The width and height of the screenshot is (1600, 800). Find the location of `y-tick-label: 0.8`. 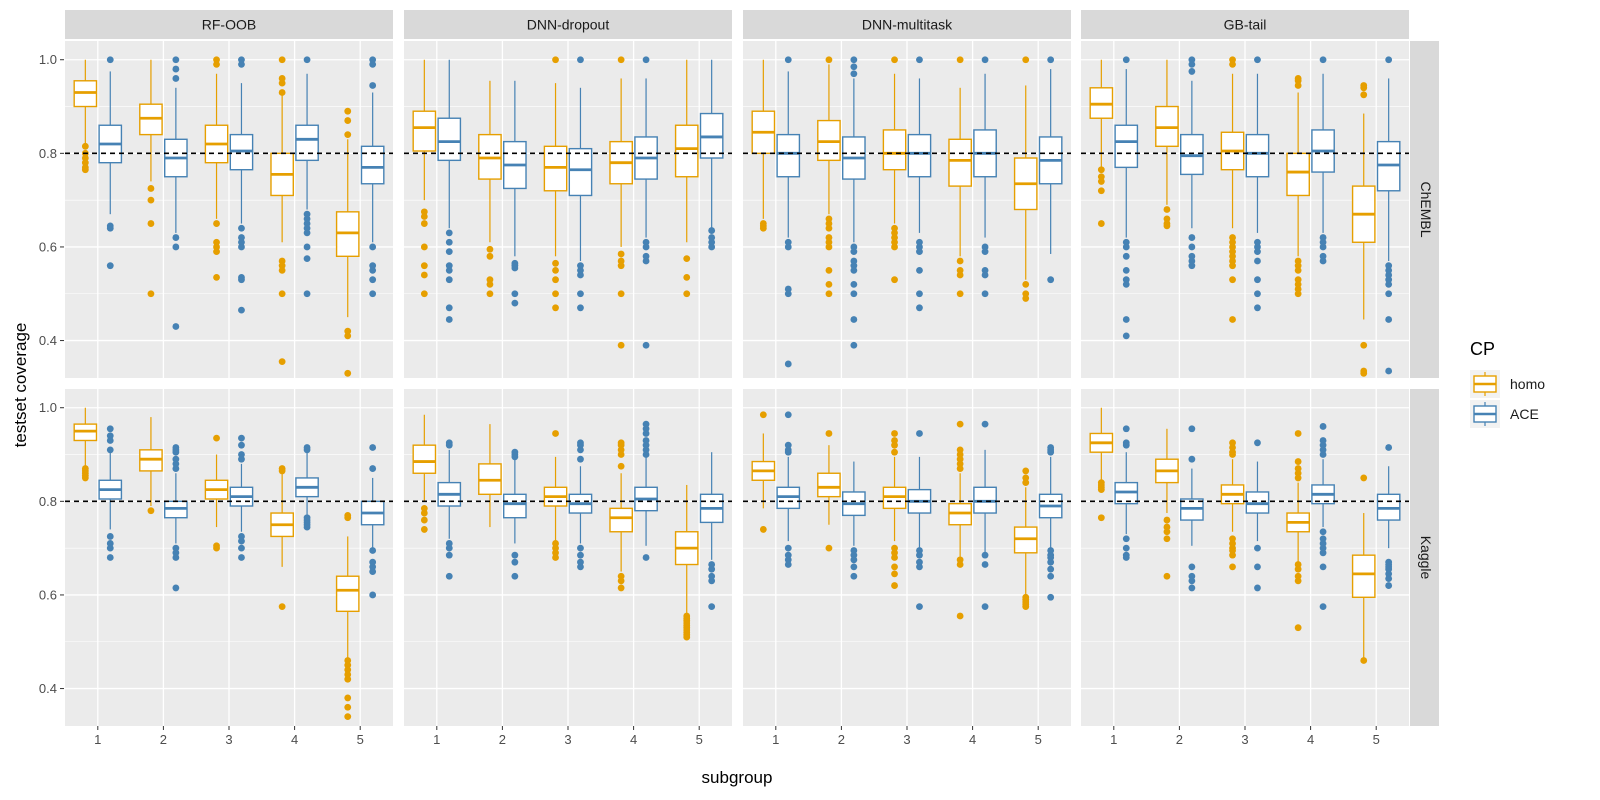

y-tick-label: 0.8 is located at coordinates (48, 501).